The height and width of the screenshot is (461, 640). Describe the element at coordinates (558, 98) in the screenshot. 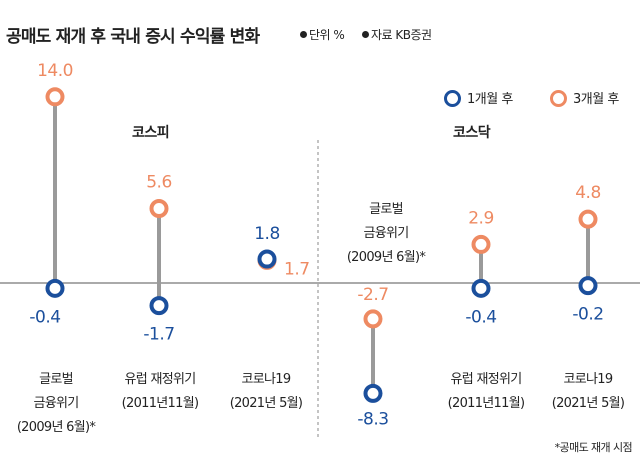

I see `legend-three-month-marker-icon` at that location.